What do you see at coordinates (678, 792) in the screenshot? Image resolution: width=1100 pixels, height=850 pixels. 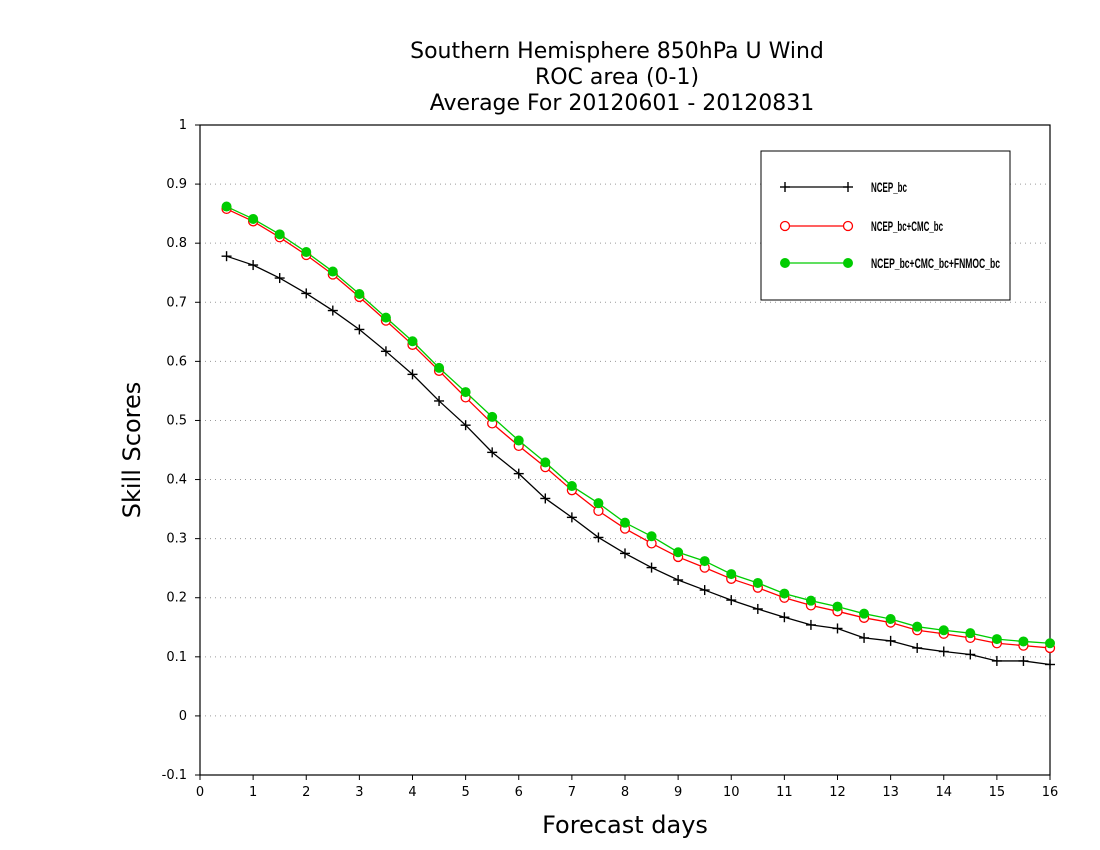 I see `x-tick-label: 9` at bounding box center [678, 792].